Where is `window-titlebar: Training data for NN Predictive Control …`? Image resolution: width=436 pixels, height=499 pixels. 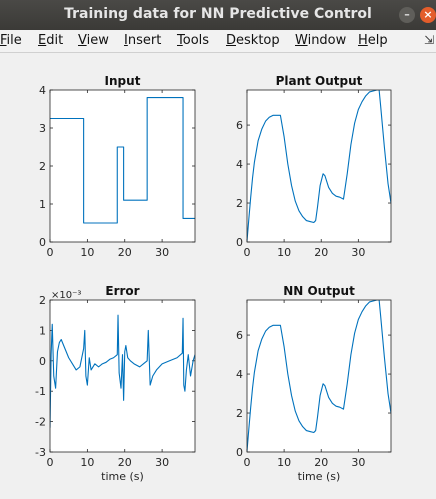
window-titlebar: Training data for NN Predictive Control … is located at coordinates (218, 15).